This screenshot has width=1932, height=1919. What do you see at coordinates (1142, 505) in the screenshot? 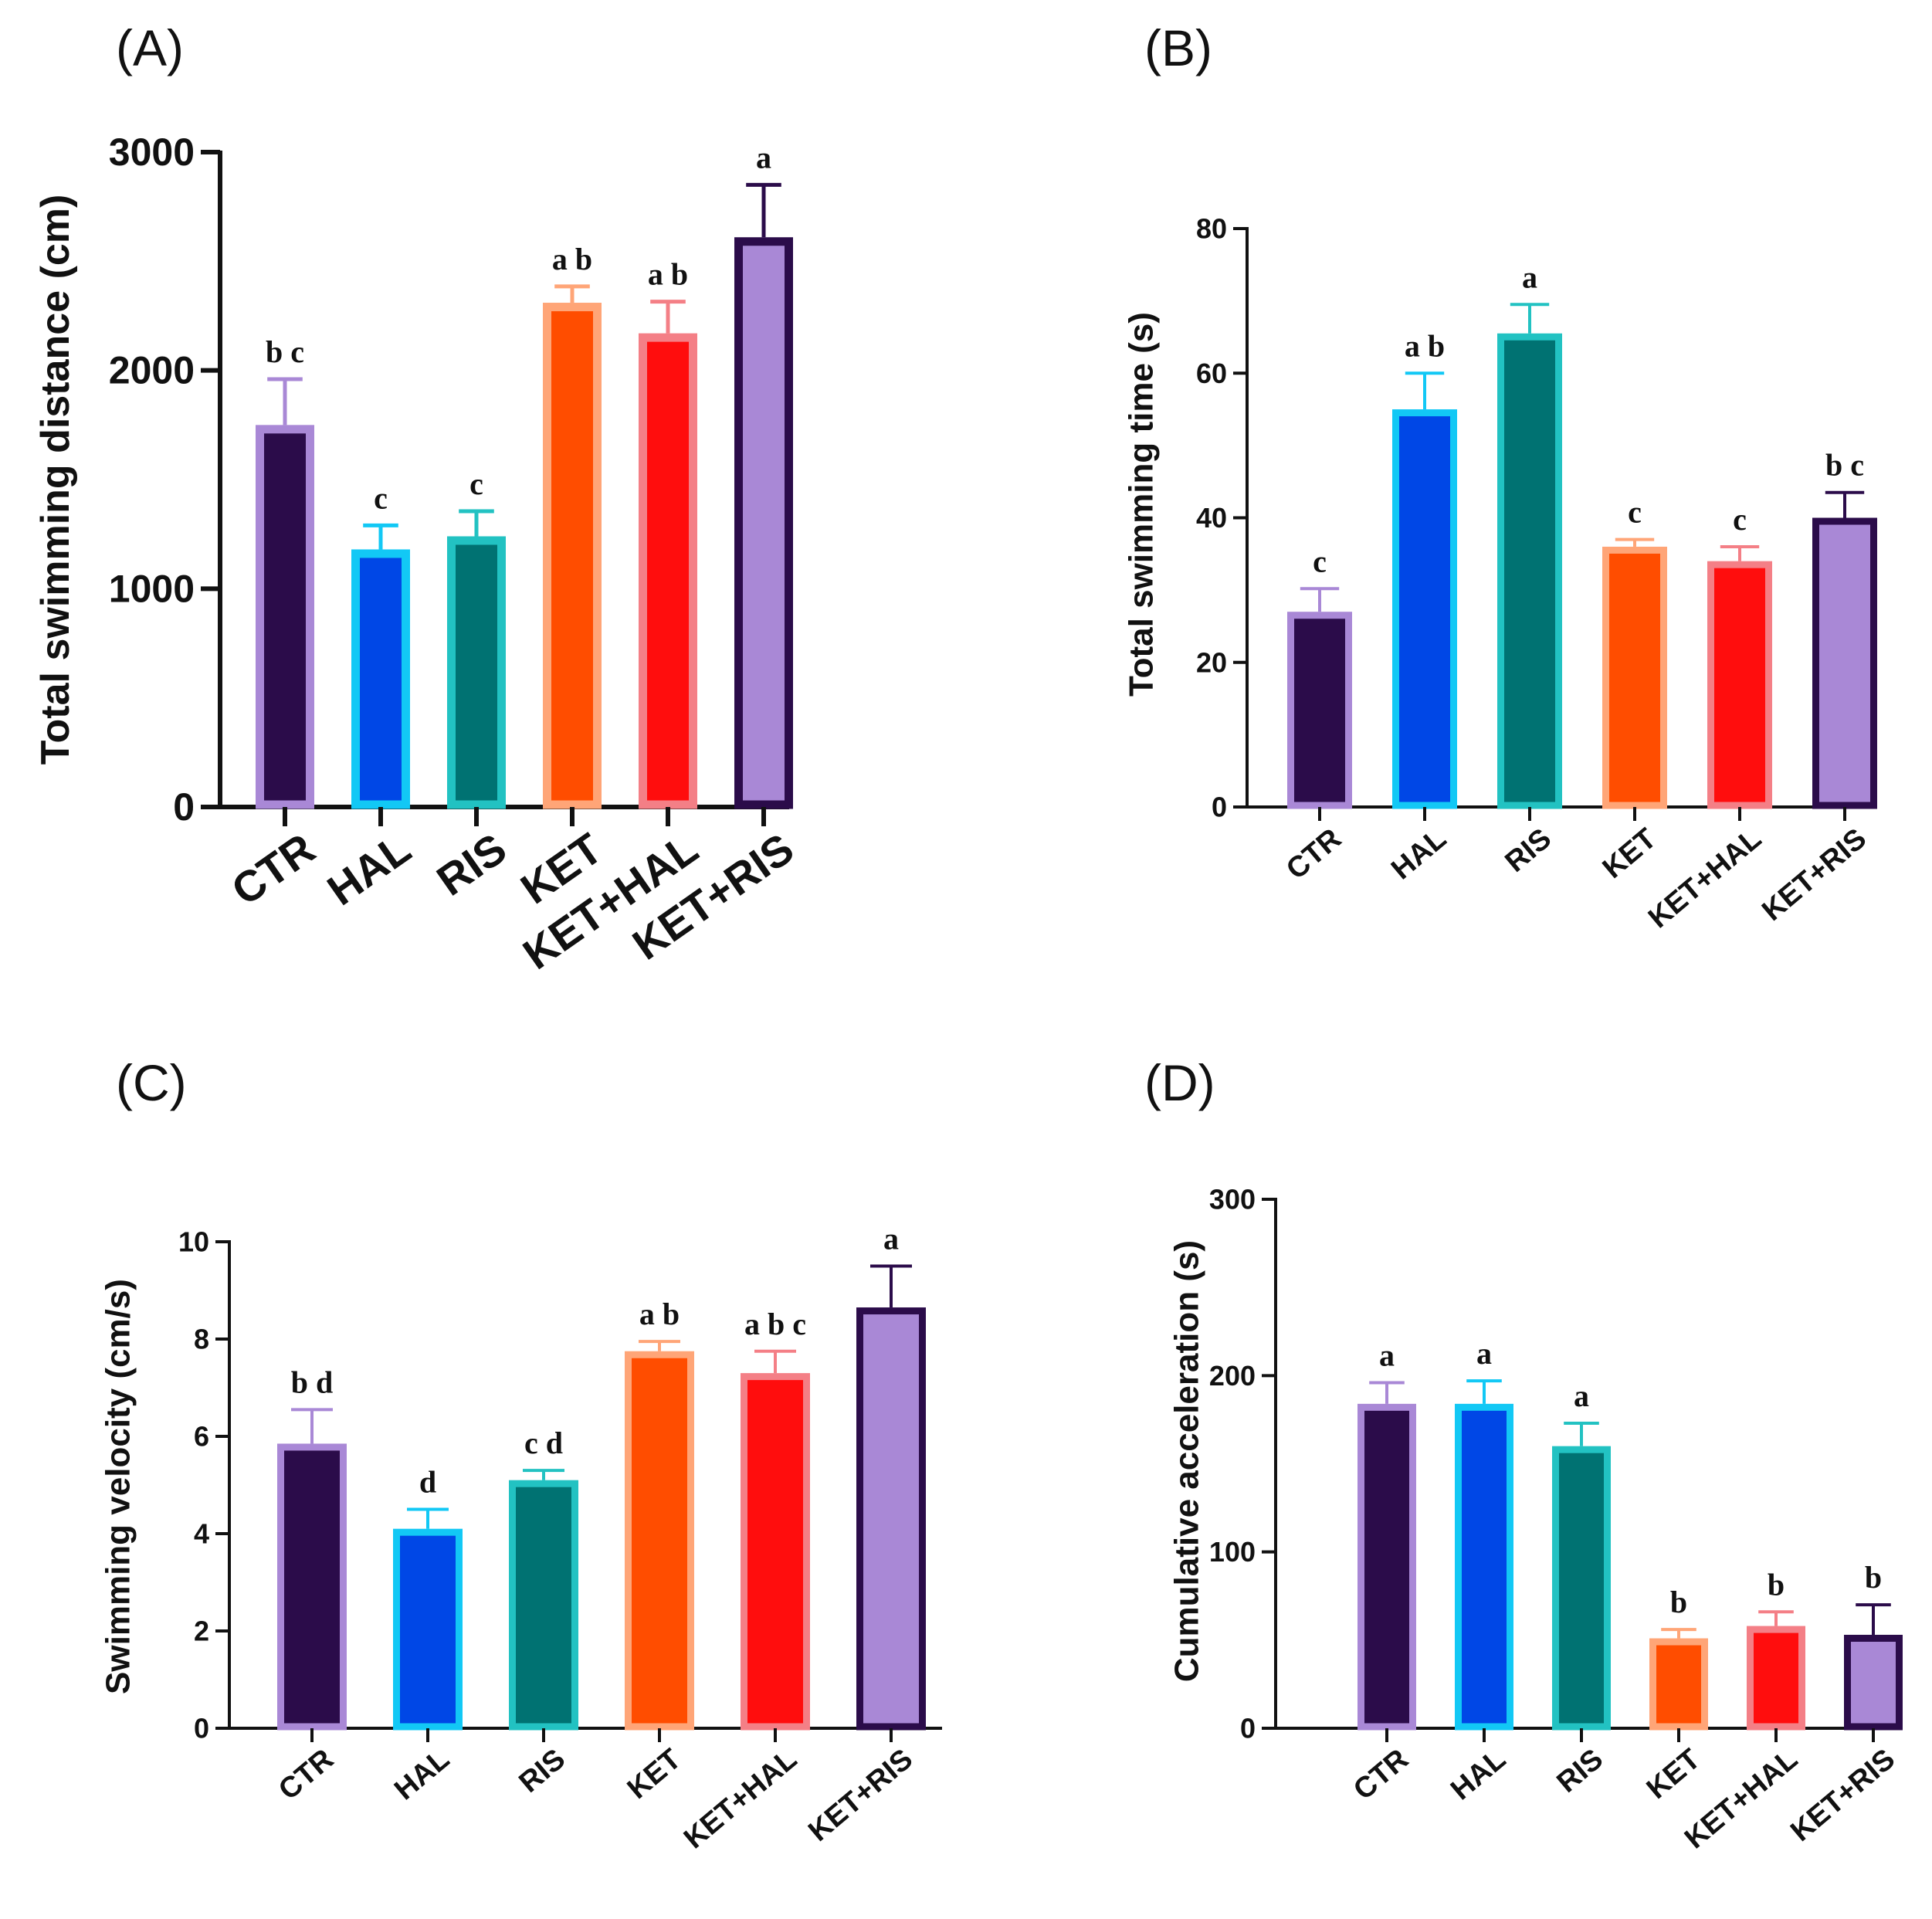
I see `y-axis-label: Total swimming time (s)` at bounding box center [1142, 505].